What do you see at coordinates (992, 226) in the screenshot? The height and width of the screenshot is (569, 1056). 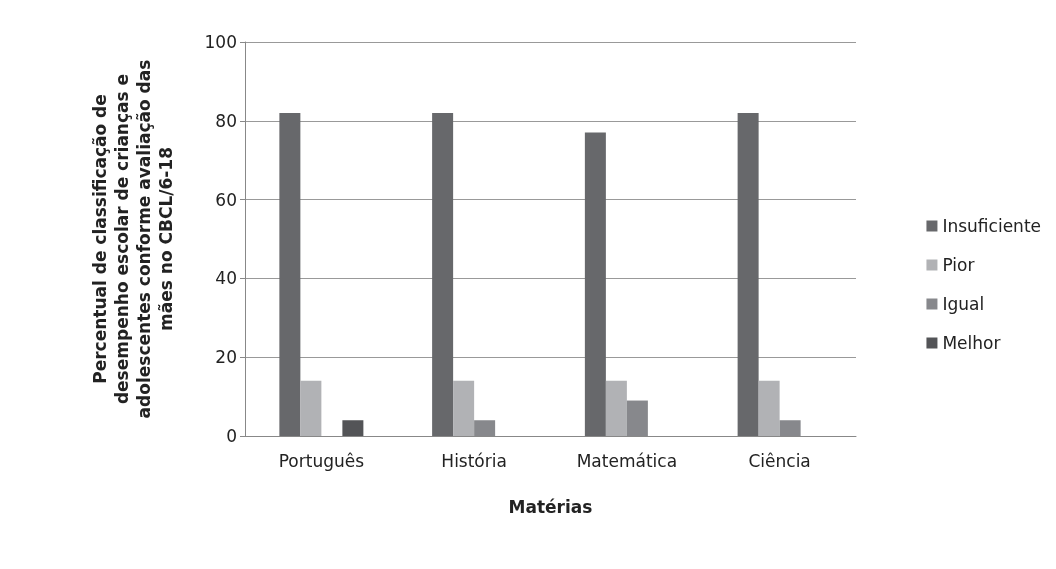 I see `legend-label: Insuficiente` at bounding box center [992, 226].